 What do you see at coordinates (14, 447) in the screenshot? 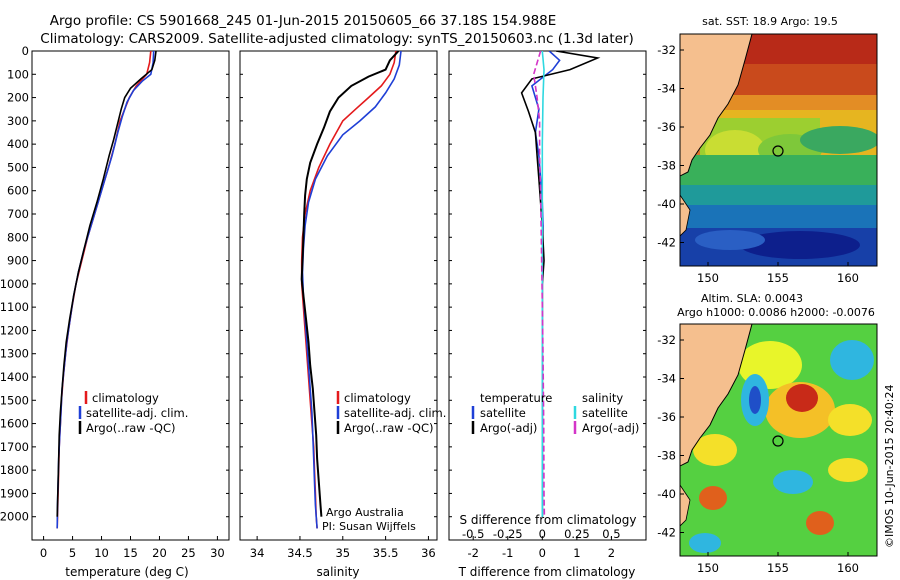
I see `depth-tick-label: 1700` at bounding box center [14, 447].